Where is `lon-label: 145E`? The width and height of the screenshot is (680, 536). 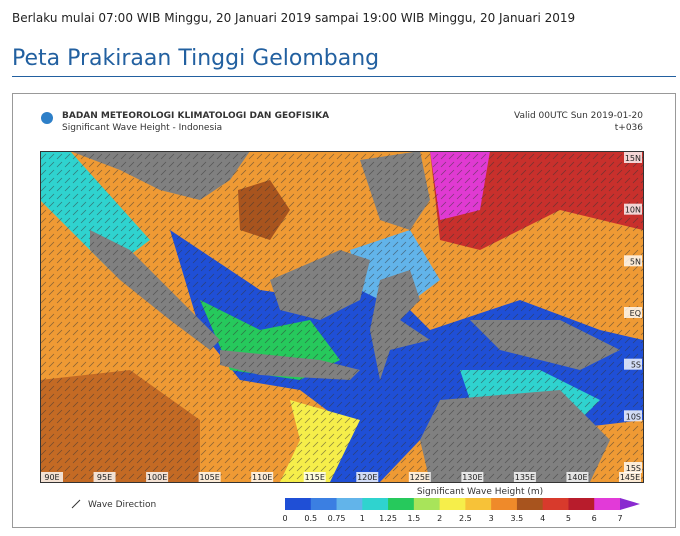
lon-label: 145E is located at coordinates (630, 477).